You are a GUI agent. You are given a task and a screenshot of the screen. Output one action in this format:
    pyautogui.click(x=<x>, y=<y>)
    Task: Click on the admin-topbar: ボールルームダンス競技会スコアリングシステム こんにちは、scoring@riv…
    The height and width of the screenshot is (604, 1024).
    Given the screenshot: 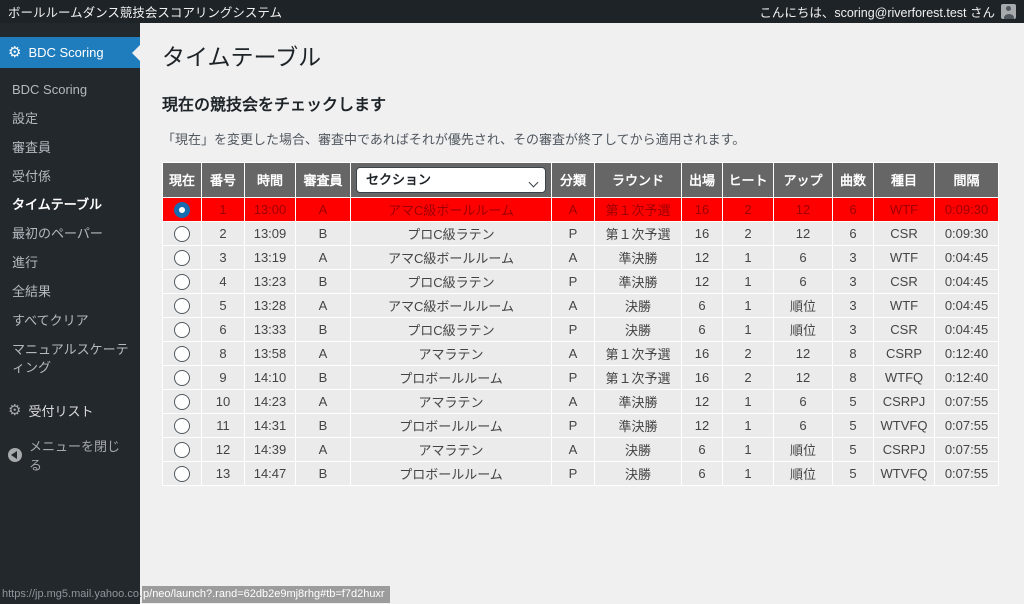 What is the action you would take?
    pyautogui.click(x=512, y=11)
    